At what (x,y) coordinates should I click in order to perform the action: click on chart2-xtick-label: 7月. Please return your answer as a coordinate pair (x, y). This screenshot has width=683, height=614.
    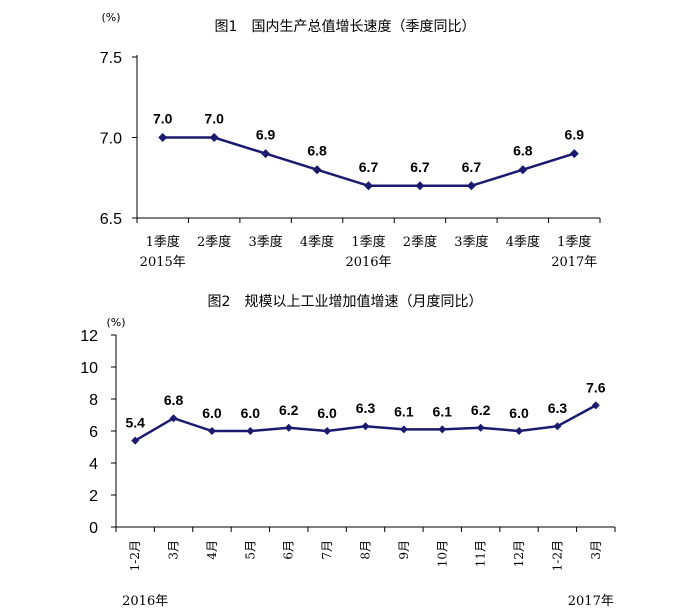
    Looking at the image, I should click on (327, 550).